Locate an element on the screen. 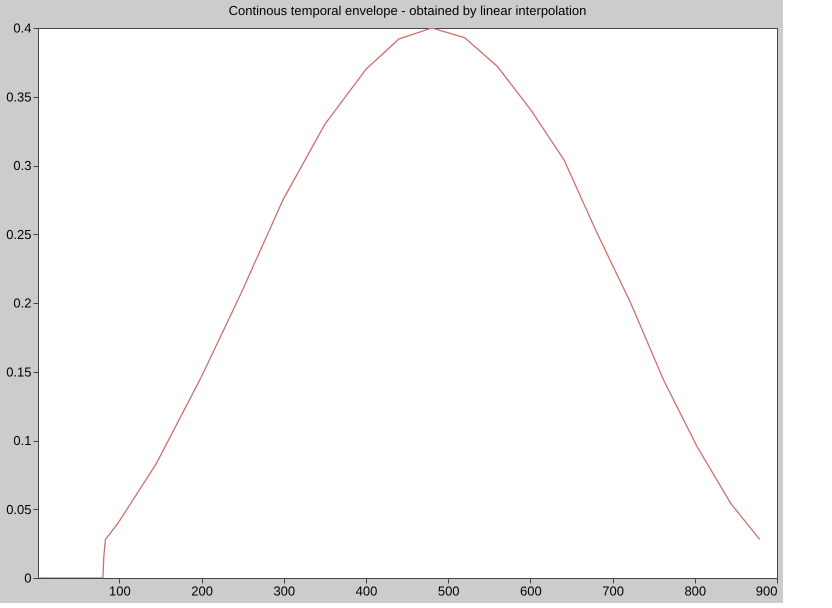 The width and height of the screenshot is (832, 608). y-tick-label: 0.3 is located at coordinates (22, 165).